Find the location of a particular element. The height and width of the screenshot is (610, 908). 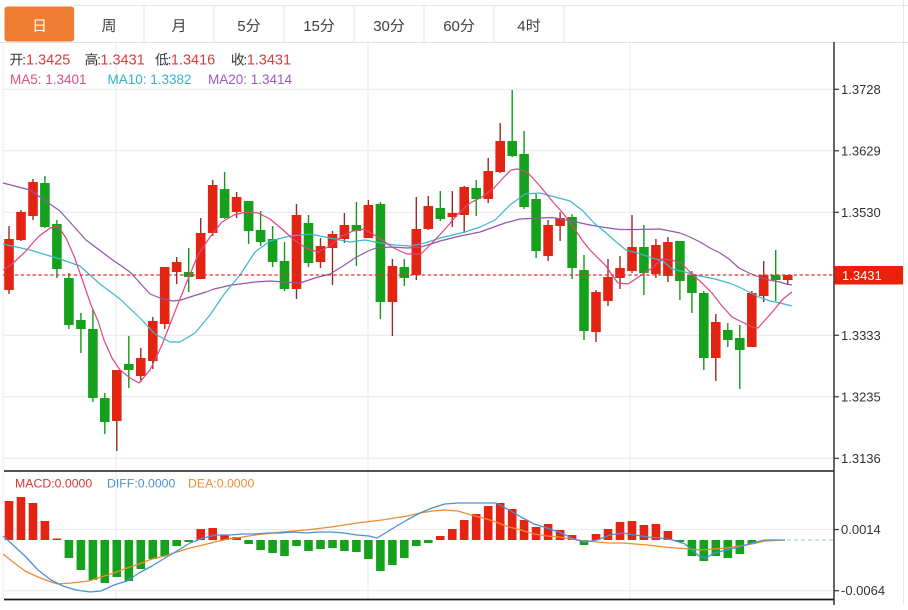

svg-text: 15 is located at coordinates (311, 26).